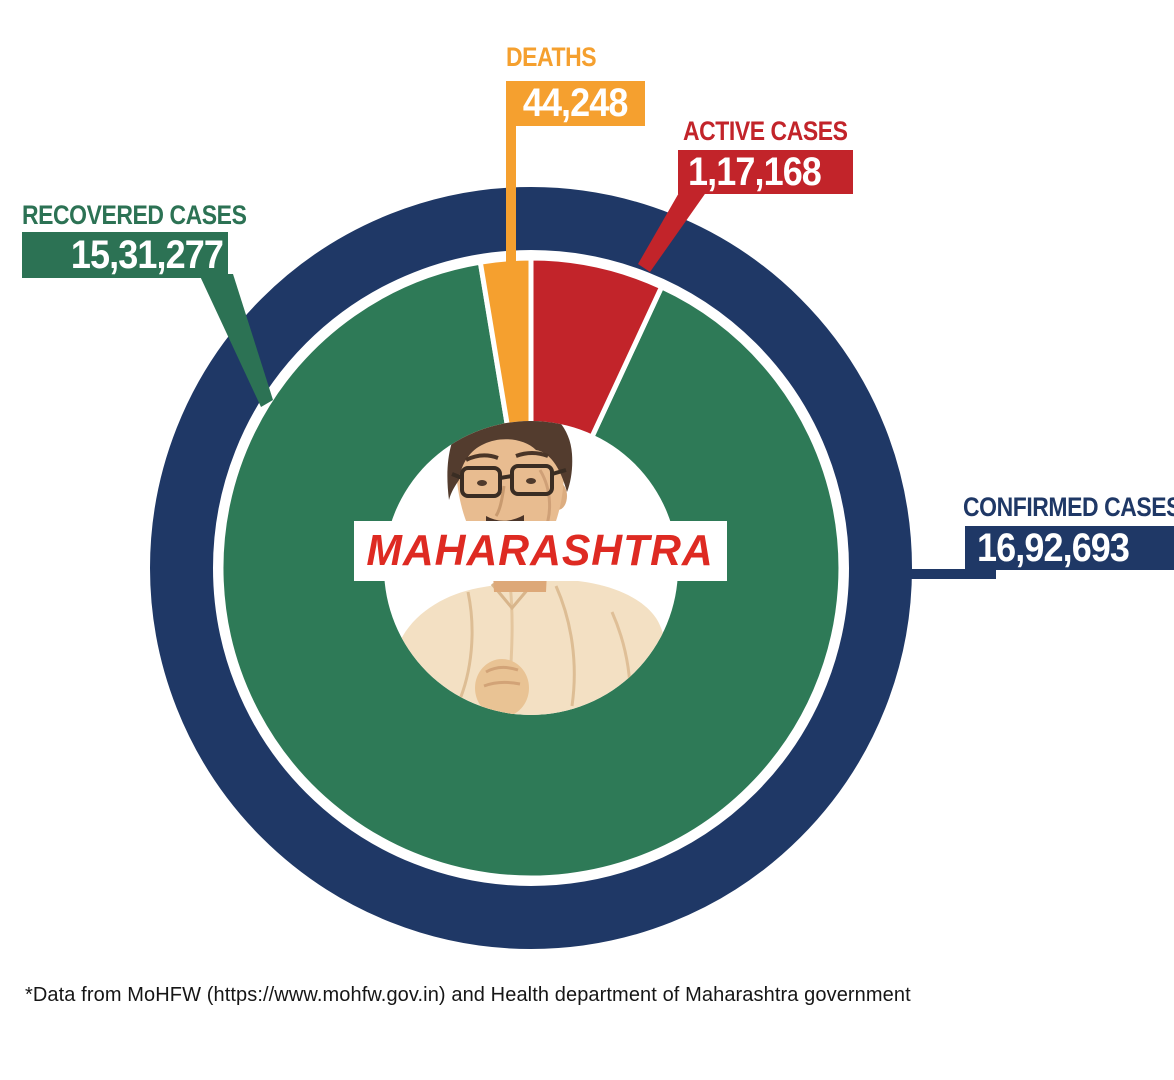 The image size is (1174, 1080). I want to click on deaths-callout: DEATHS 44,248, so click(575, 85).